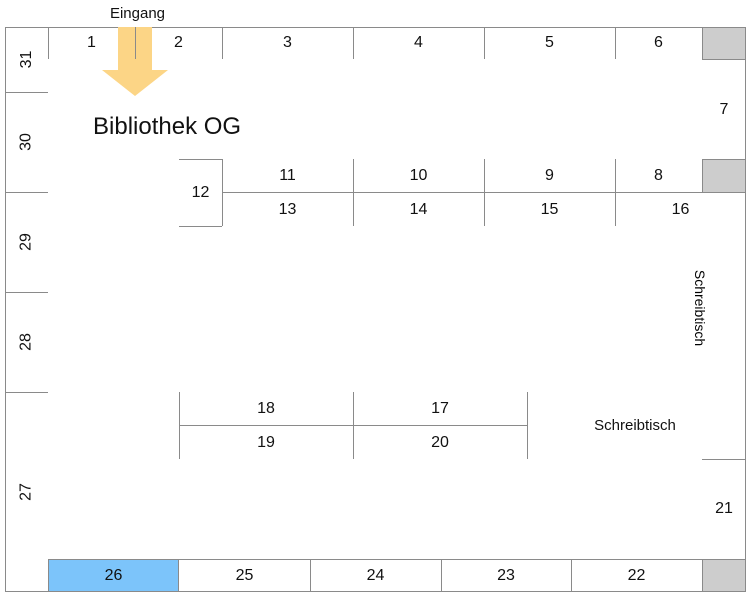  What do you see at coordinates (658, 42) in the screenshot?
I see `seat-6: 6` at bounding box center [658, 42].